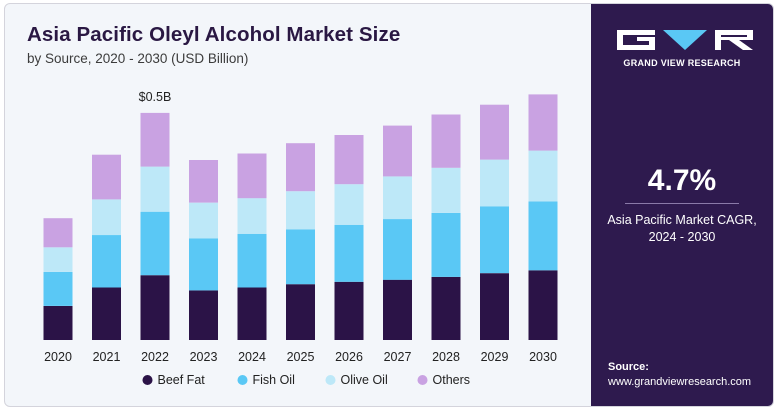  Describe the element at coordinates (58, 233) in the screenshot. I see `bar-segment-2020-others` at that location.